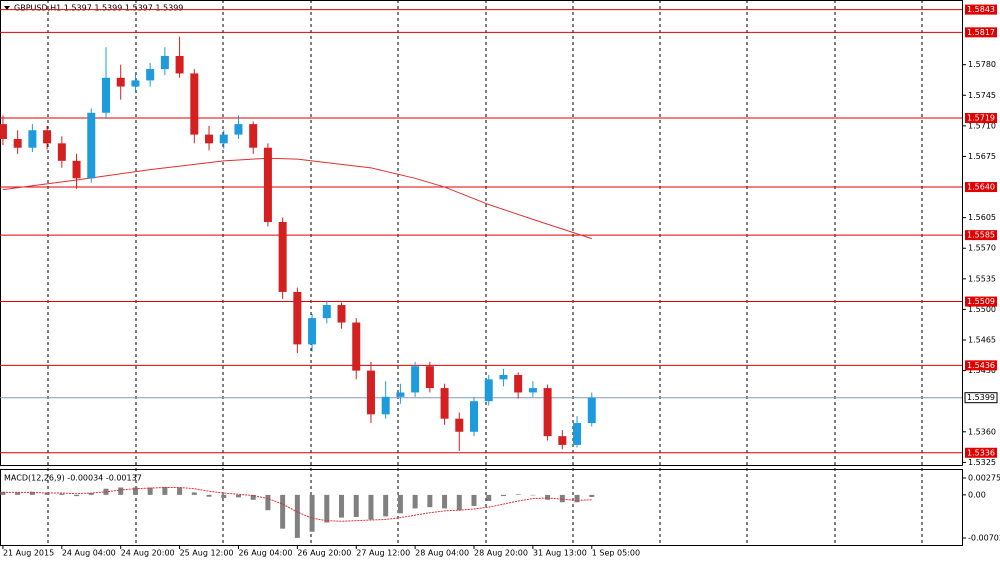 The width and height of the screenshot is (1000, 561). I want to click on y-tick-label: 1.5325, so click(982, 462).